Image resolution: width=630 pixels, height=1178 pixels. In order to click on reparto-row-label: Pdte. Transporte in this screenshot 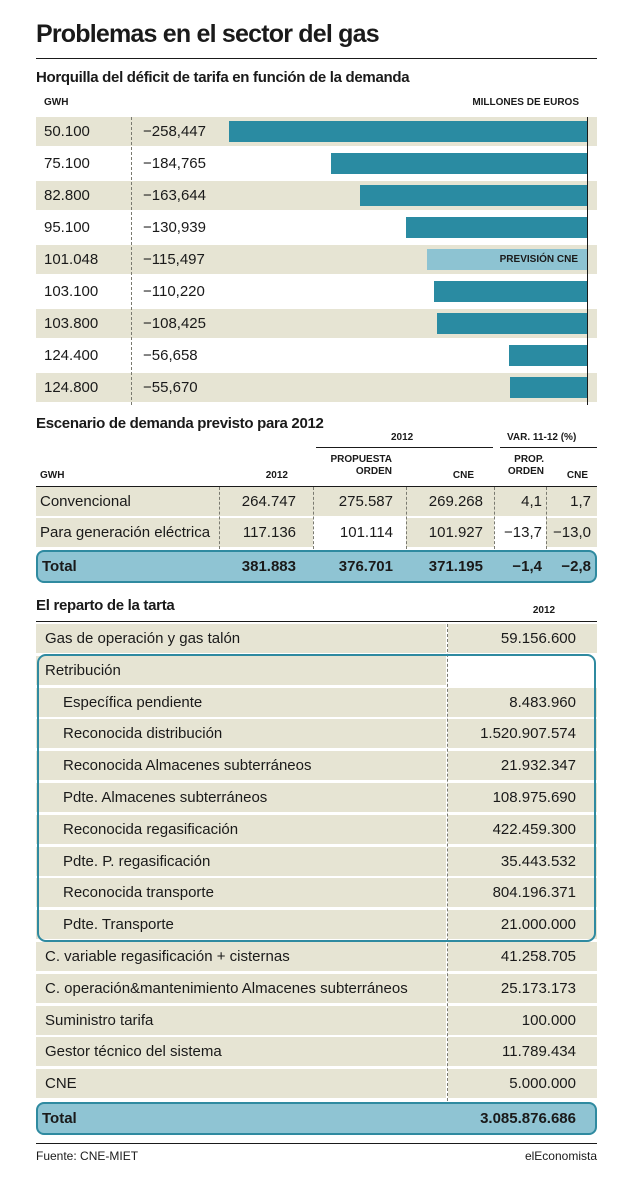, I will do `click(118, 924)`.